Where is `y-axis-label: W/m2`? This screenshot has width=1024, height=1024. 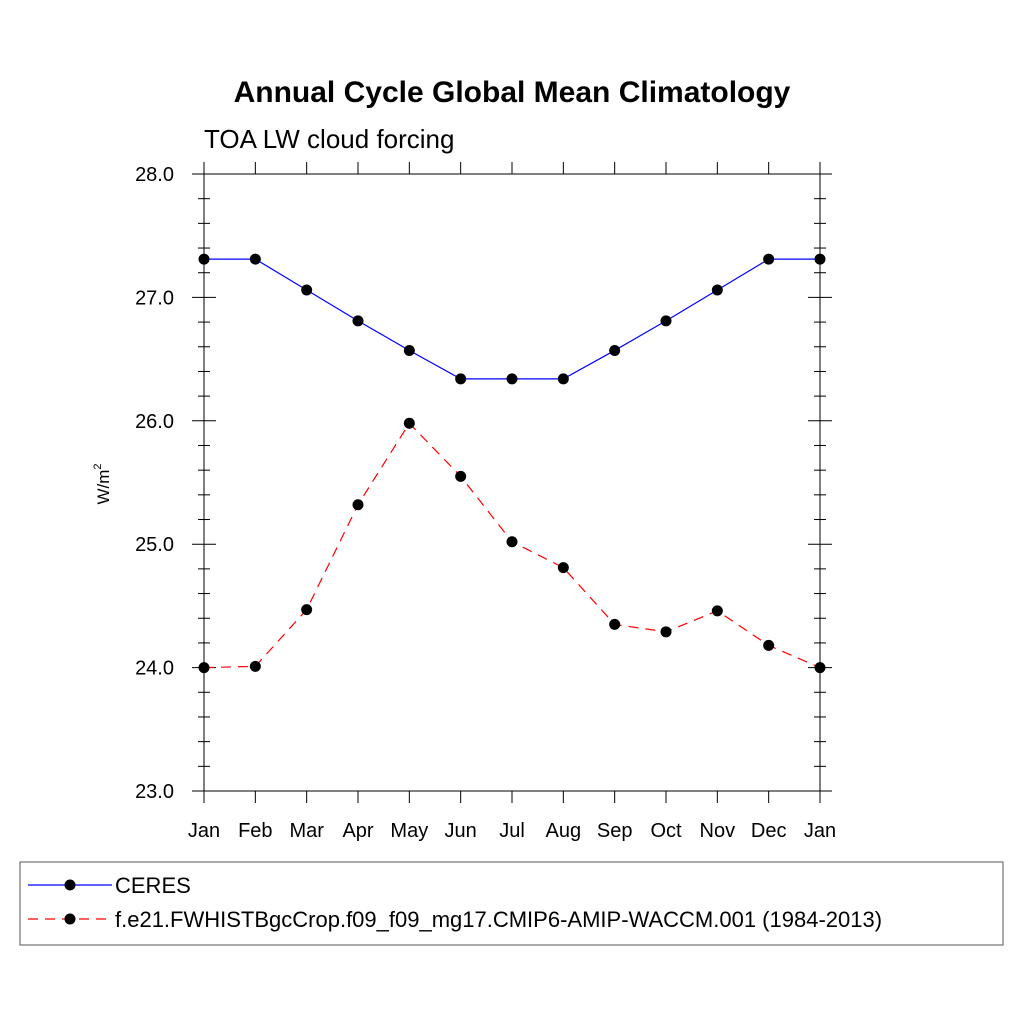 y-axis-label: W/m2 is located at coordinates (102, 483).